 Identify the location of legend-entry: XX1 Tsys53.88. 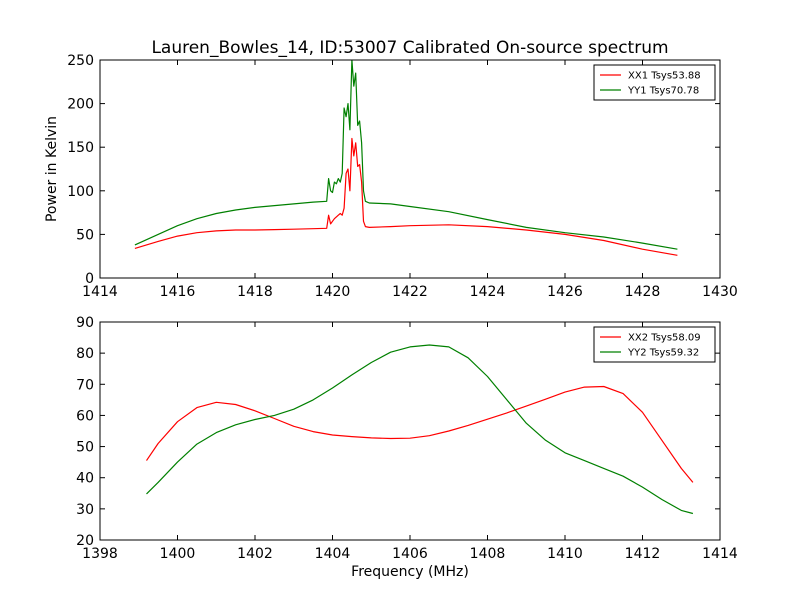
(664, 76).